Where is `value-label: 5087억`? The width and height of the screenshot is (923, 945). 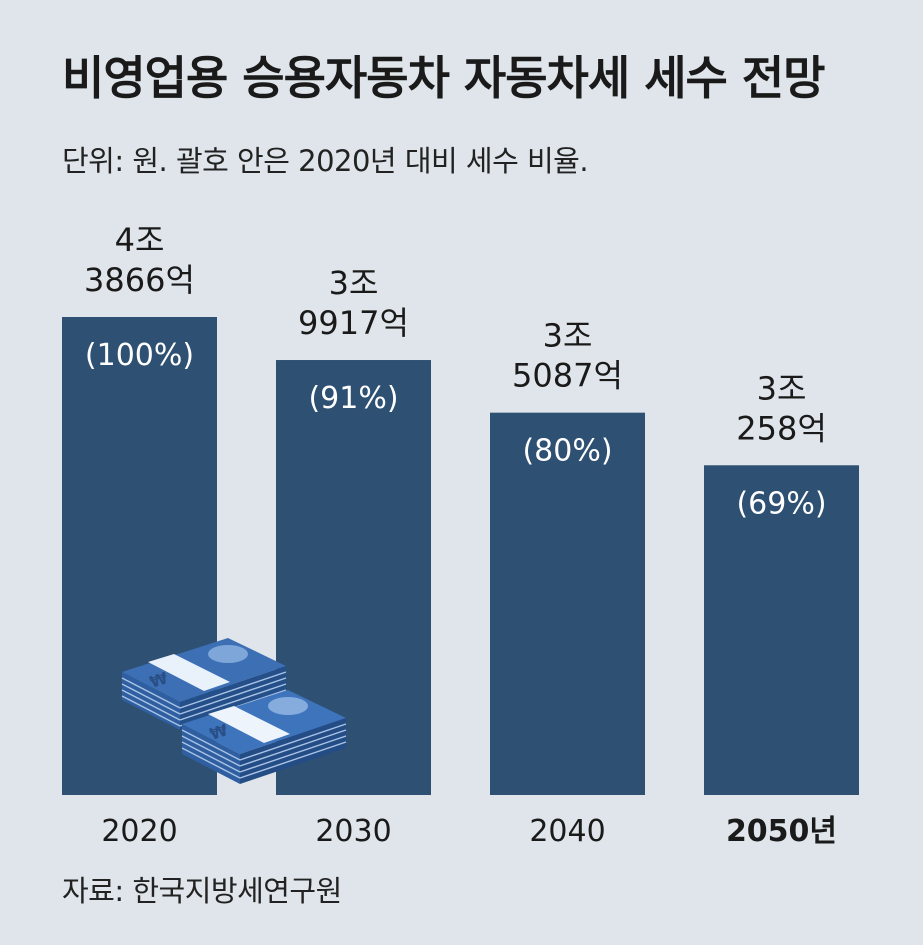
value-label: 5087억 is located at coordinates (567, 376).